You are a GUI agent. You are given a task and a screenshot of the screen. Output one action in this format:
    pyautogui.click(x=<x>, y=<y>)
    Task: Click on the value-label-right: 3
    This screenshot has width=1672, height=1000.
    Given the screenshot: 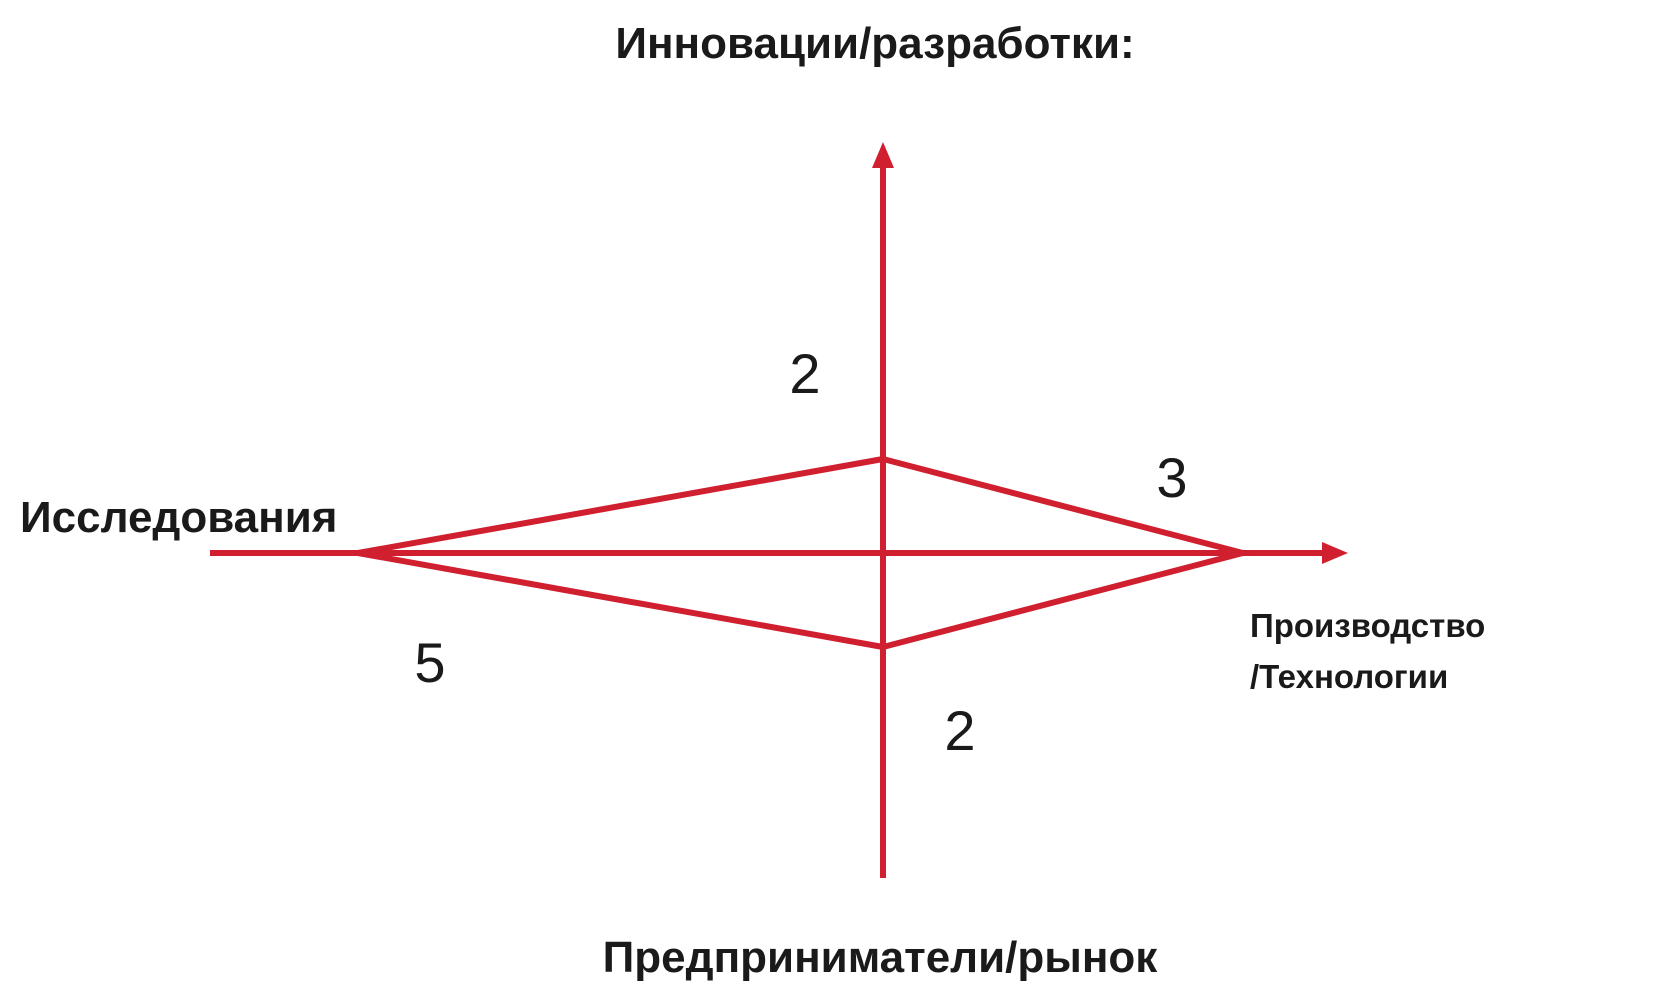 What is the action you would take?
    pyautogui.click(x=1171, y=477)
    